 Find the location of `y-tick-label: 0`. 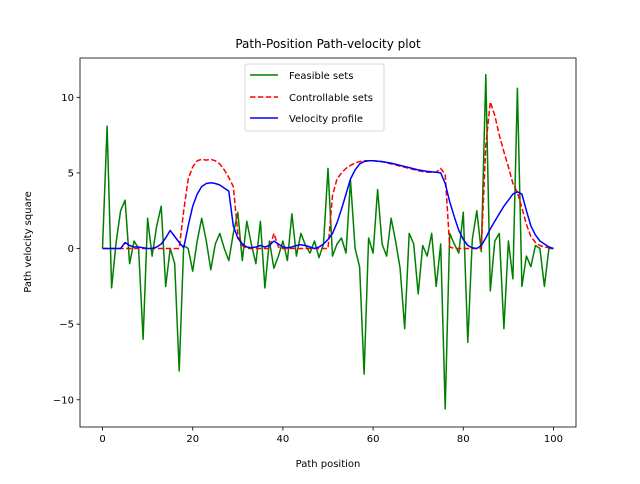

y-tick-label: 0 is located at coordinates (71, 249).